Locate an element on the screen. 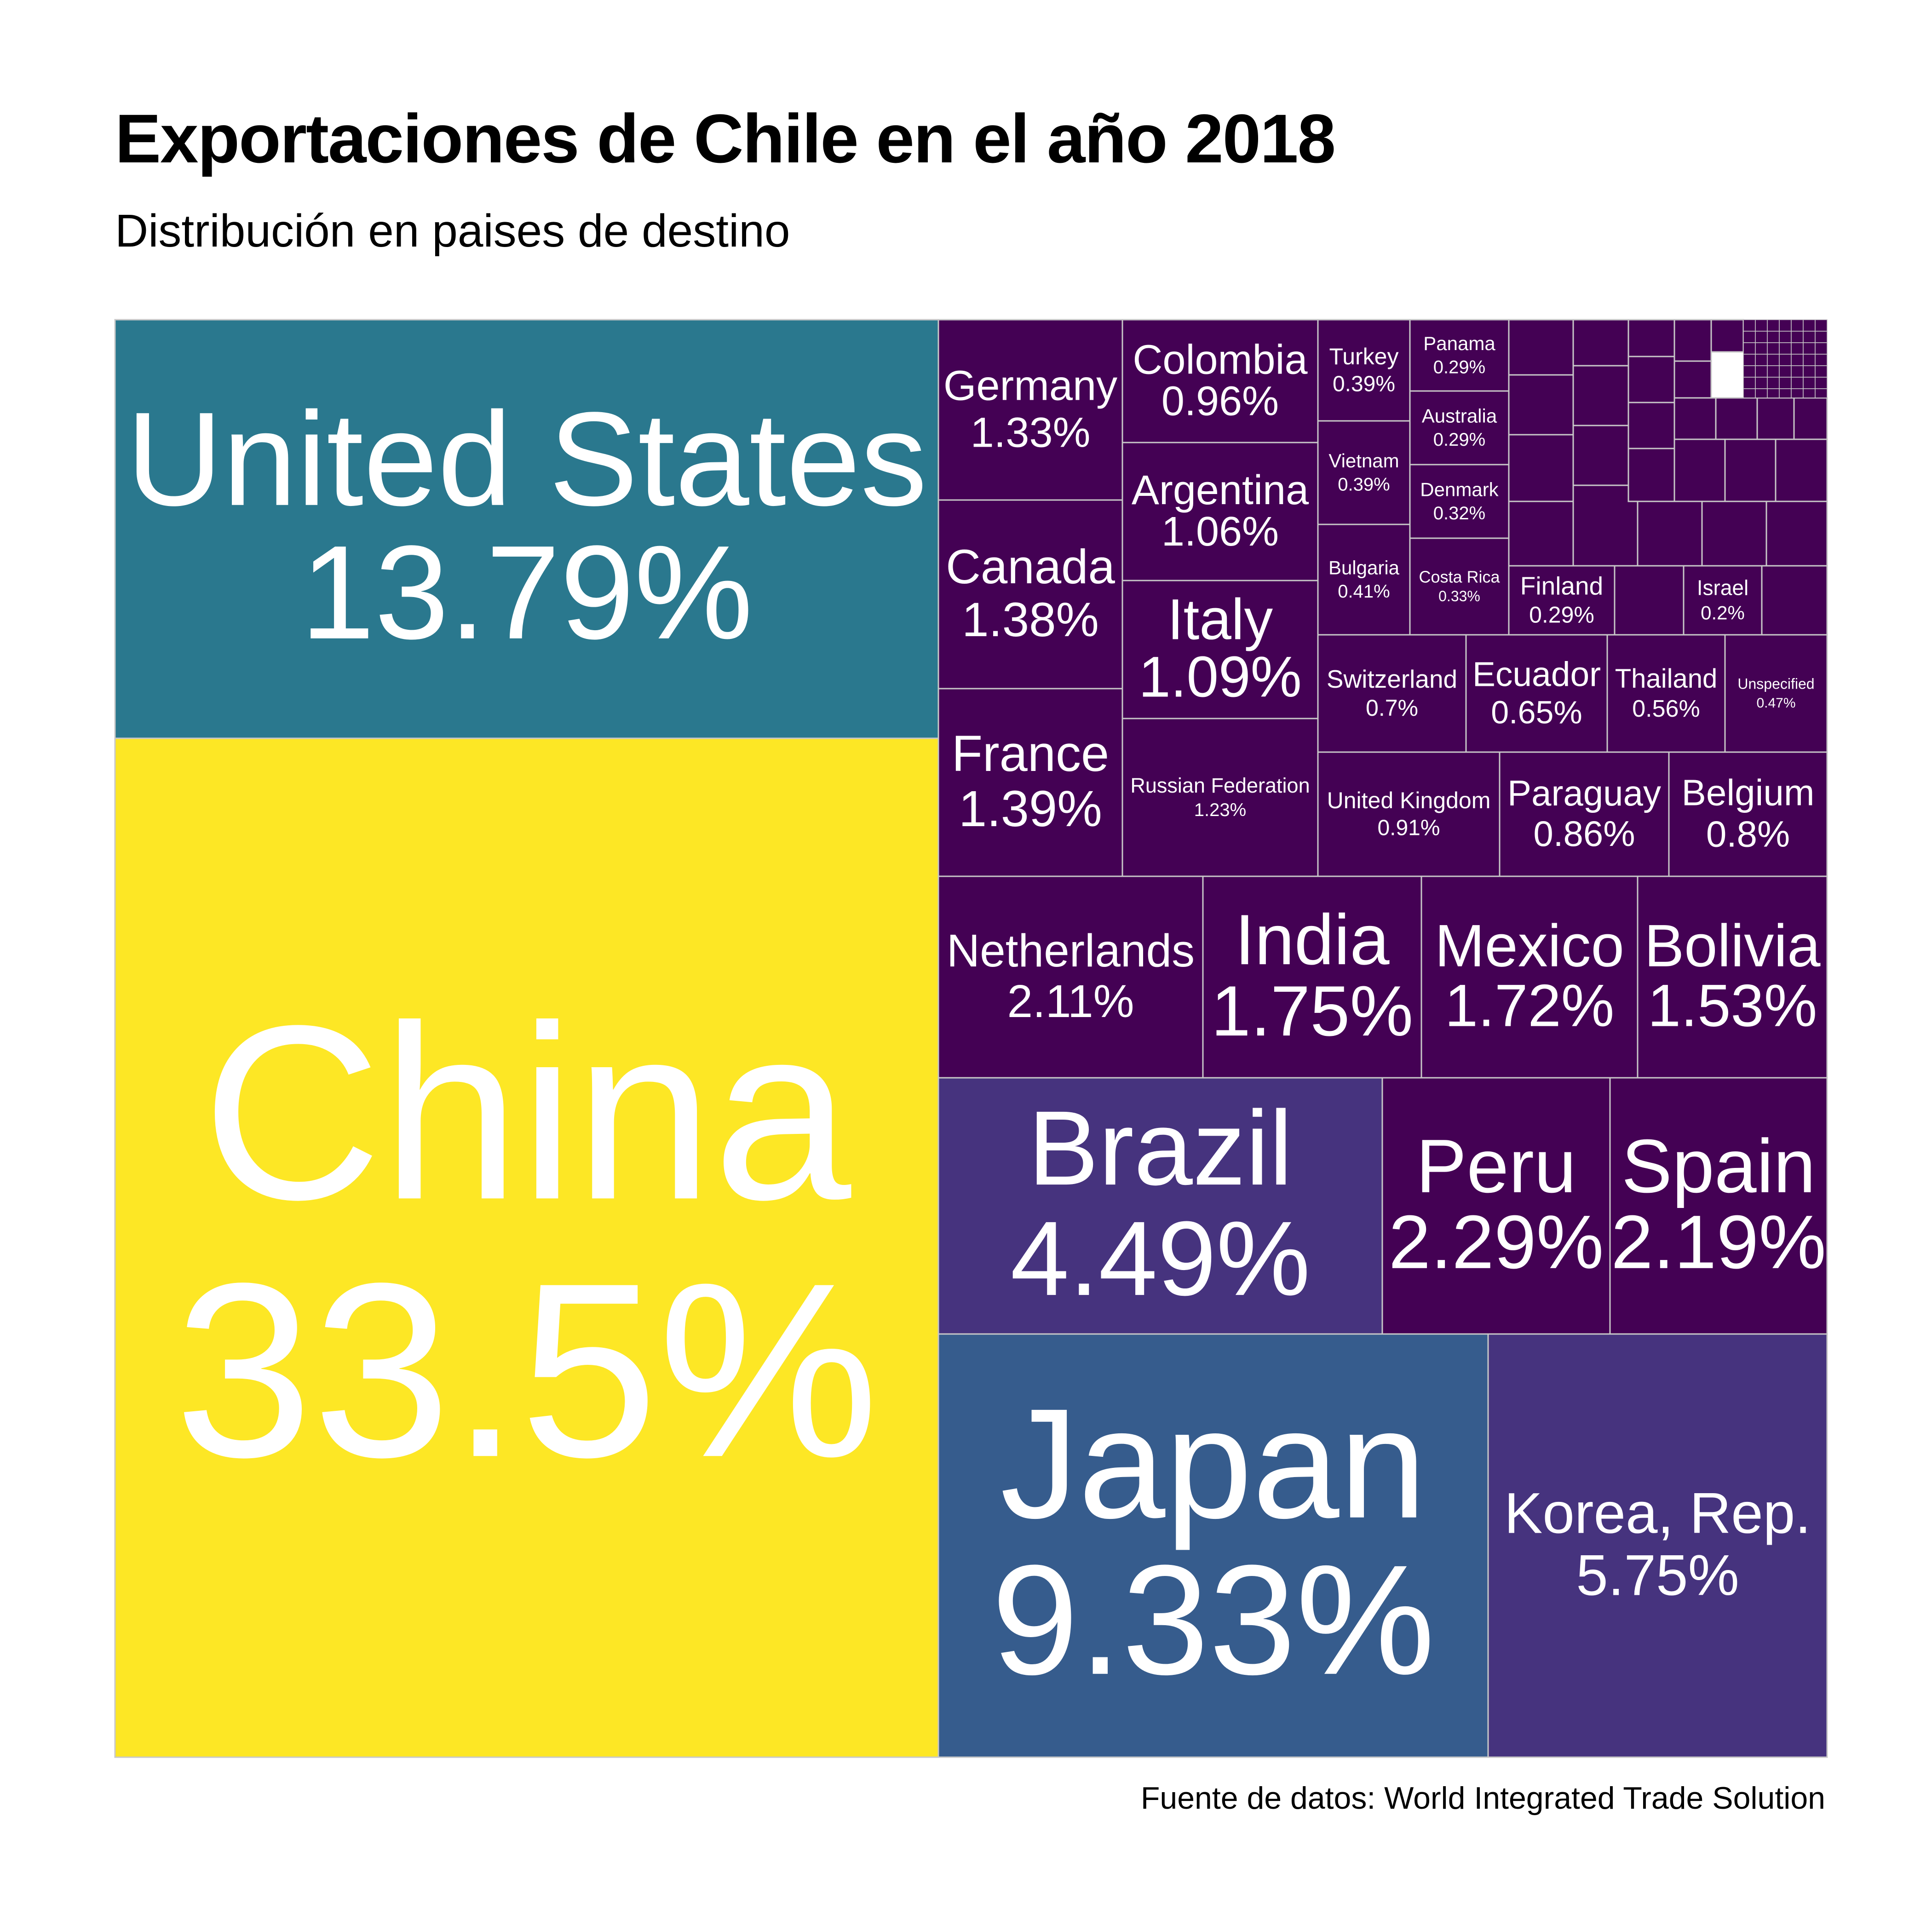 The width and height of the screenshot is (1932, 1932). treemap-label-colombia: Colombia is located at coordinates (1220, 360).